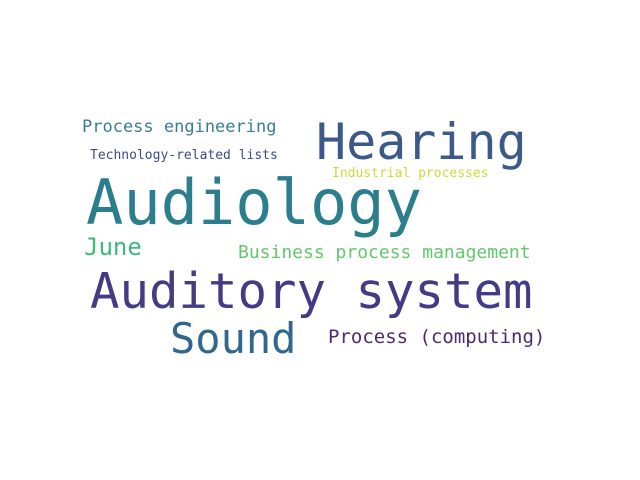 The image size is (640, 480). What do you see at coordinates (421, 142) in the screenshot?
I see `word-hearing: Hearing` at bounding box center [421, 142].